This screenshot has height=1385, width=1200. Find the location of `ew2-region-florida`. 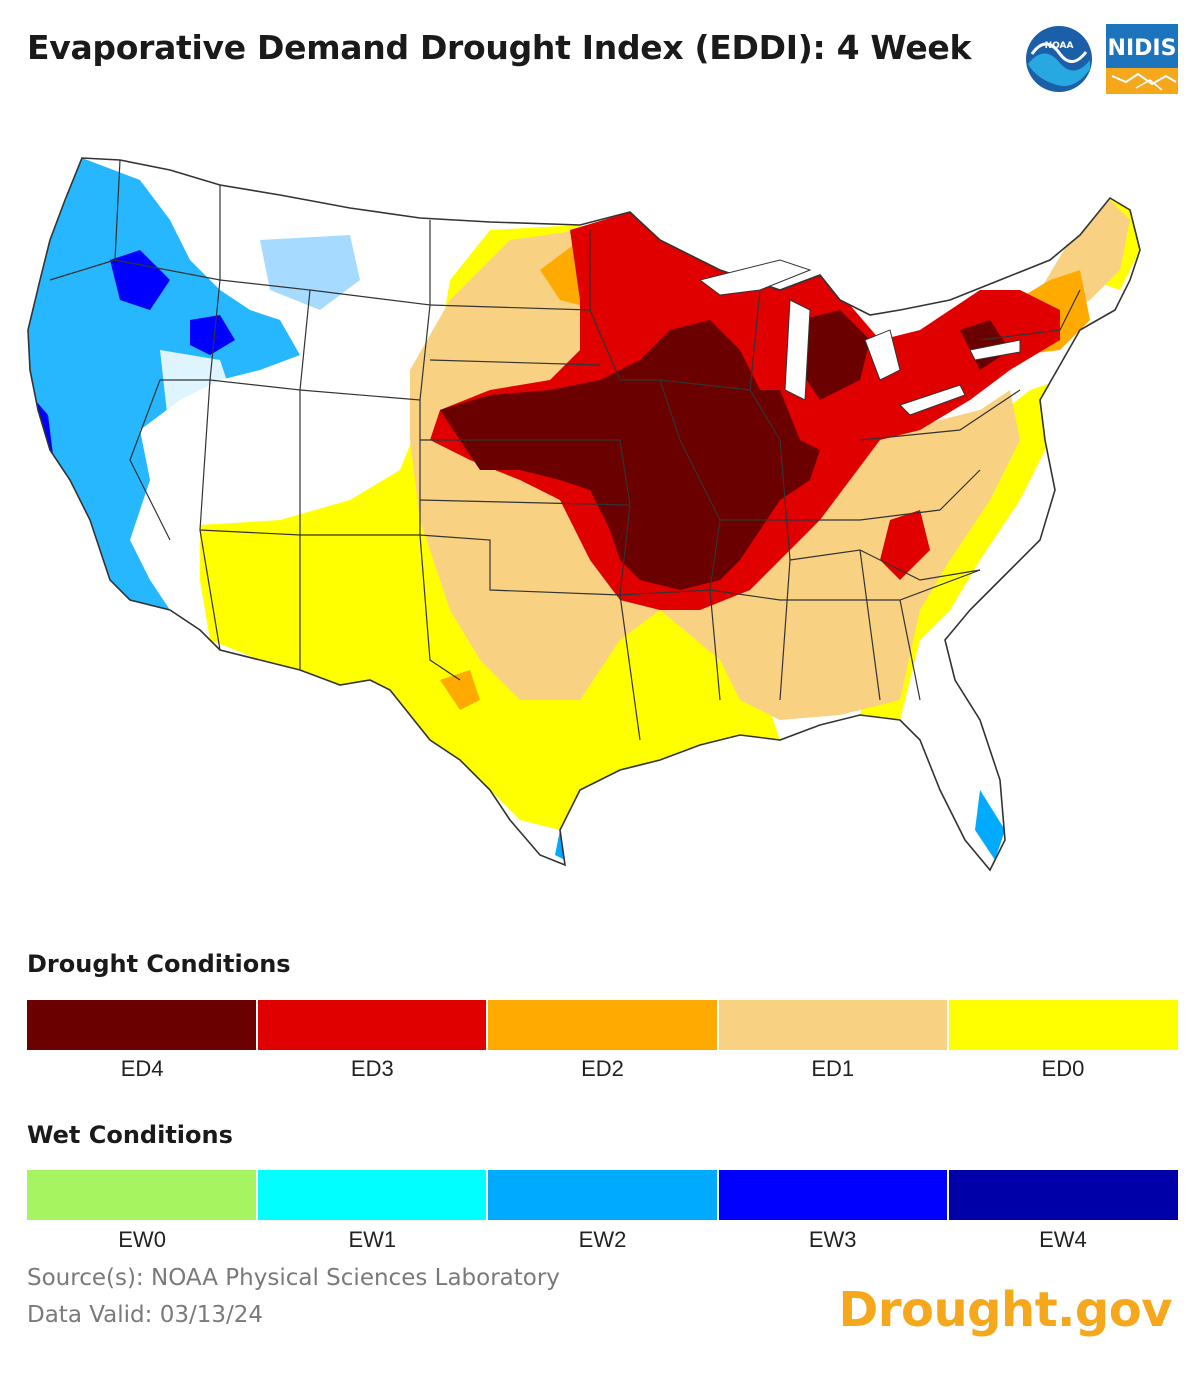

ew2-region-florida is located at coordinates (990, 825).